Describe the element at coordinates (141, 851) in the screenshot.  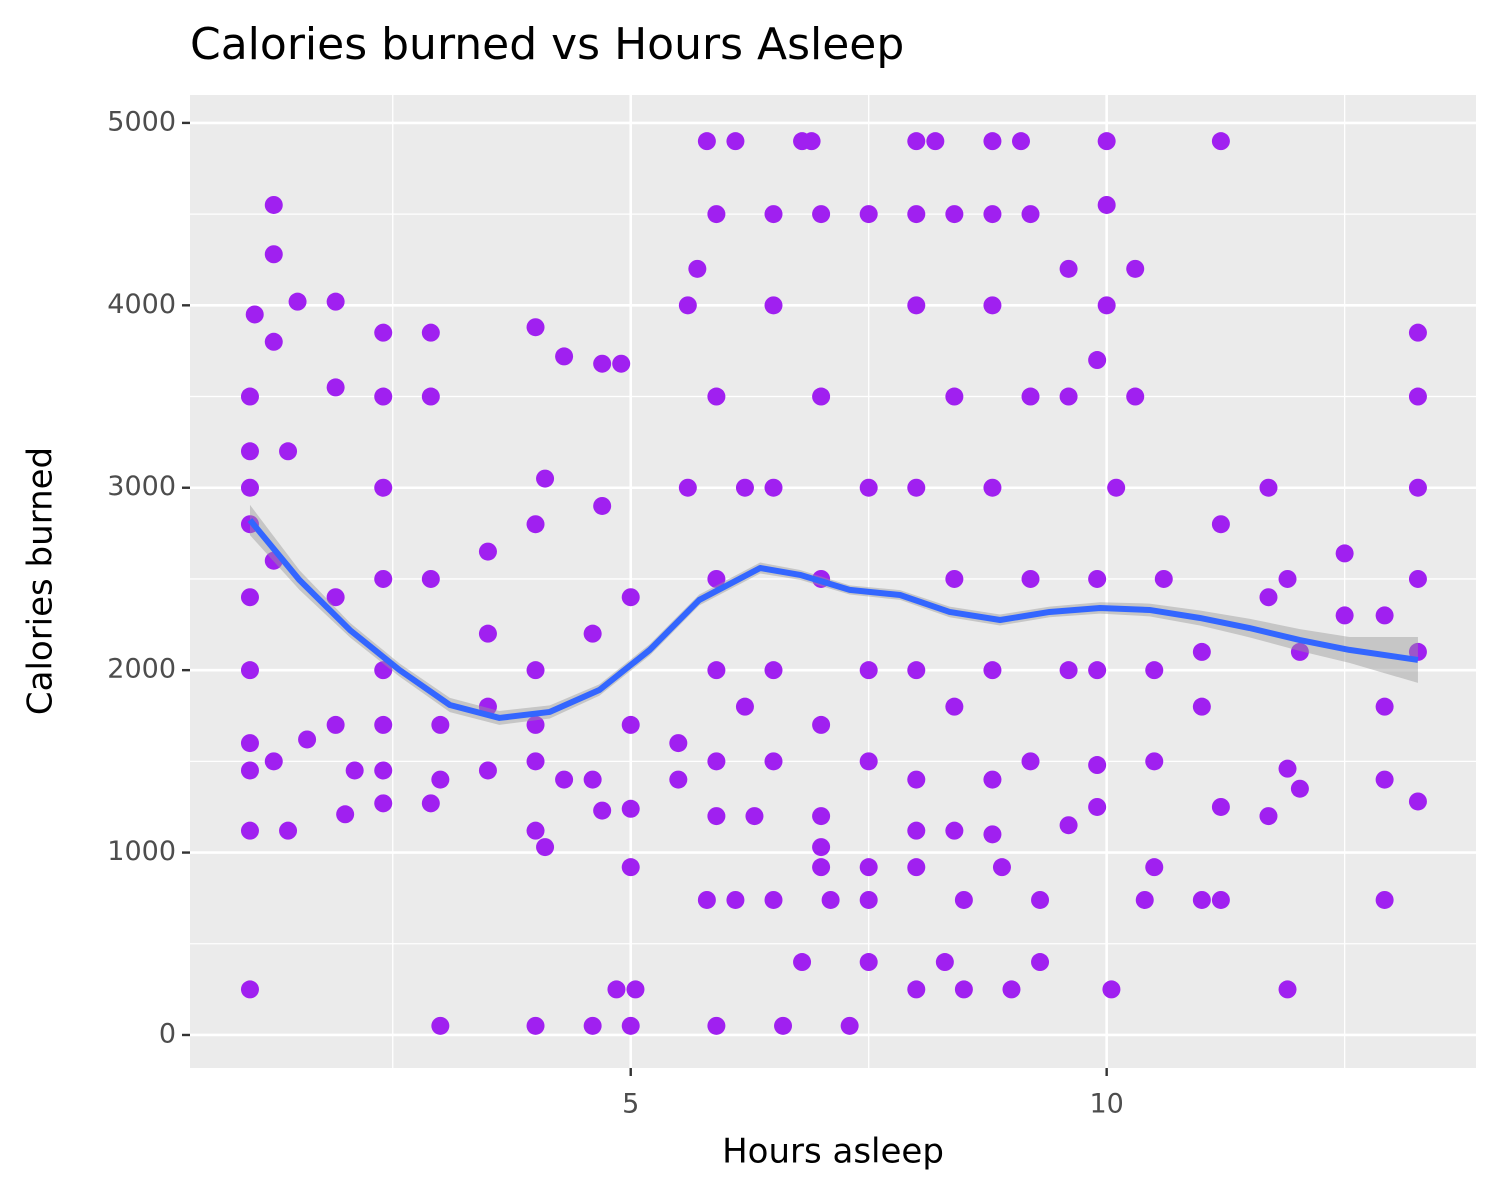
I see `y-tick-label: 1000` at that location.